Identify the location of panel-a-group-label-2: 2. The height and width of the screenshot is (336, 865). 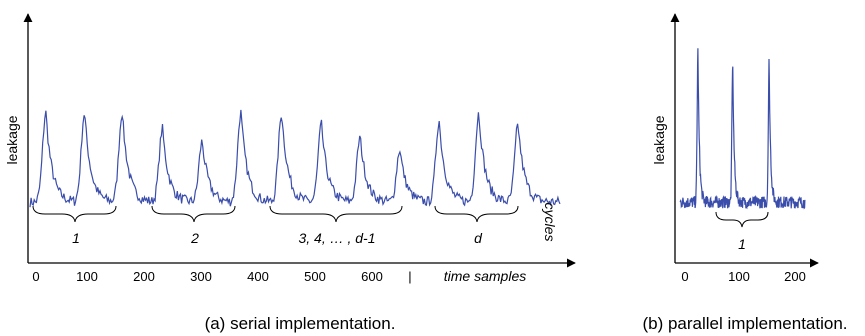
(194, 238).